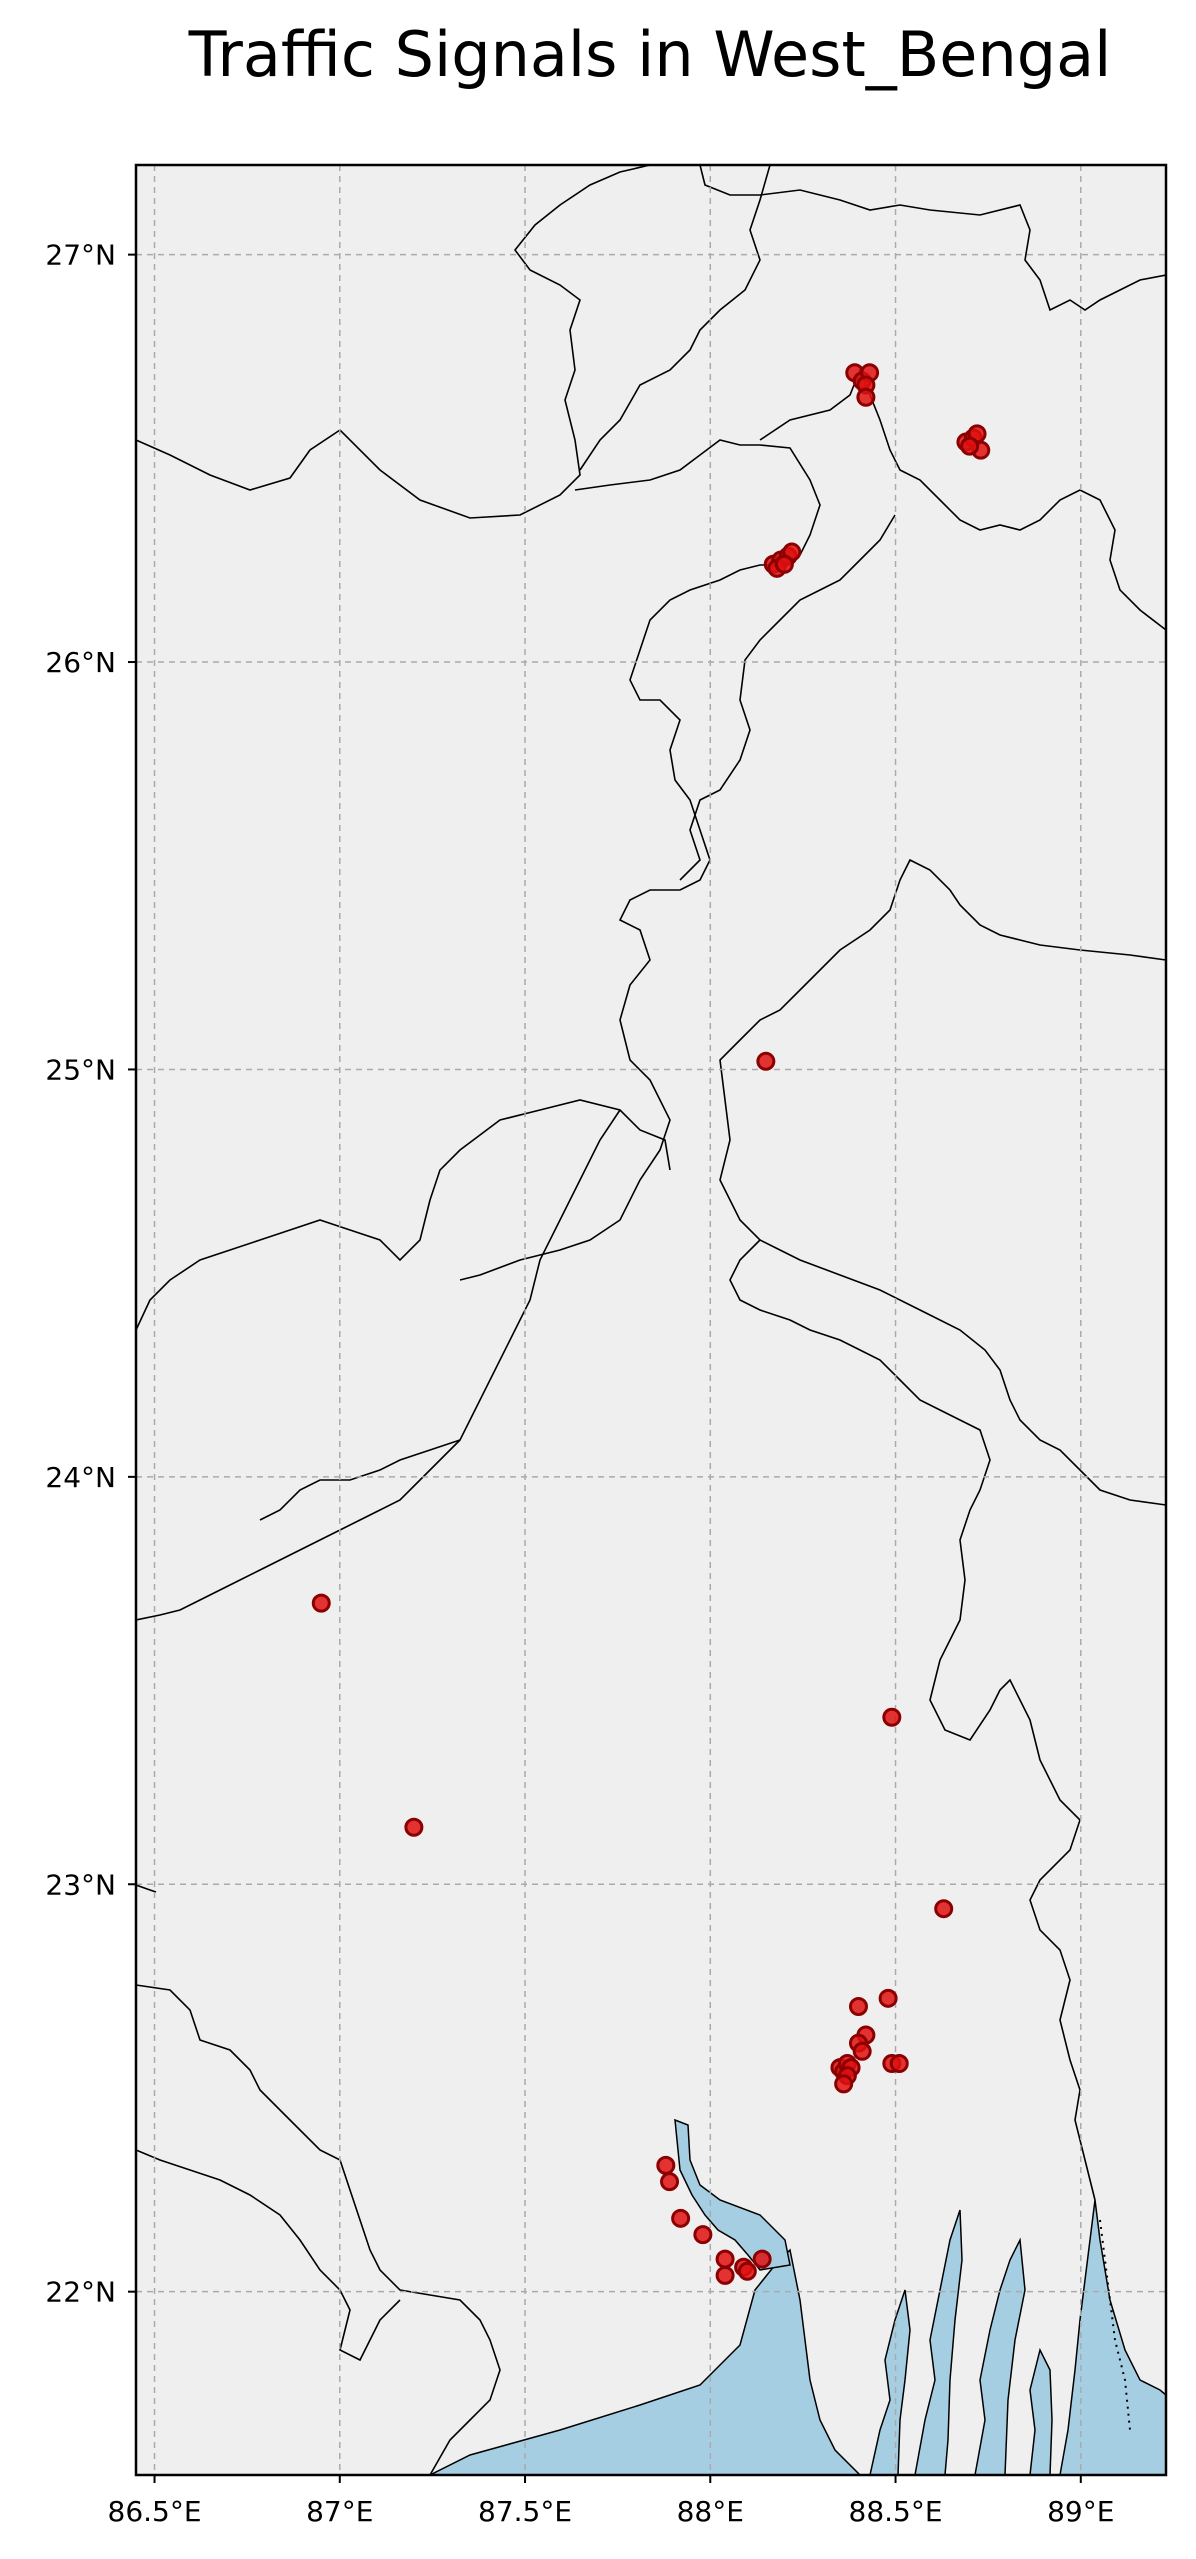 The height and width of the screenshot is (2559, 1196). Describe the element at coordinates (732, 2194) in the screenshot. I see `hooghly-estuary` at that location.